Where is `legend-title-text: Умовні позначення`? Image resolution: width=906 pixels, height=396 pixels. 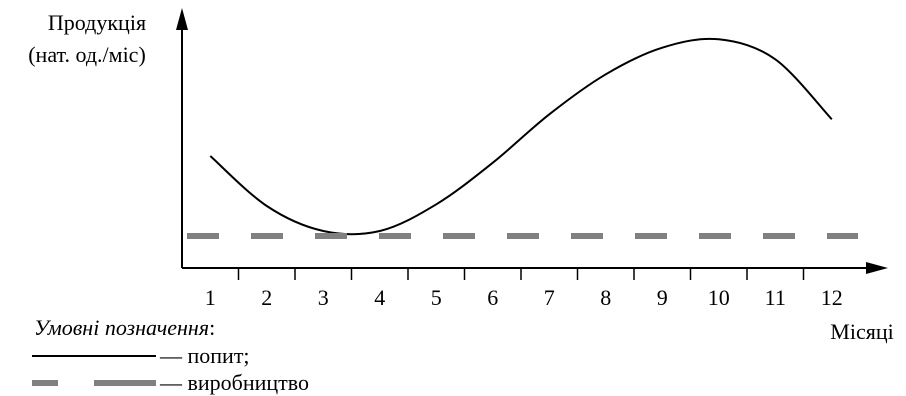 legend-title-text: Умовні позначення is located at coordinates (121, 327).